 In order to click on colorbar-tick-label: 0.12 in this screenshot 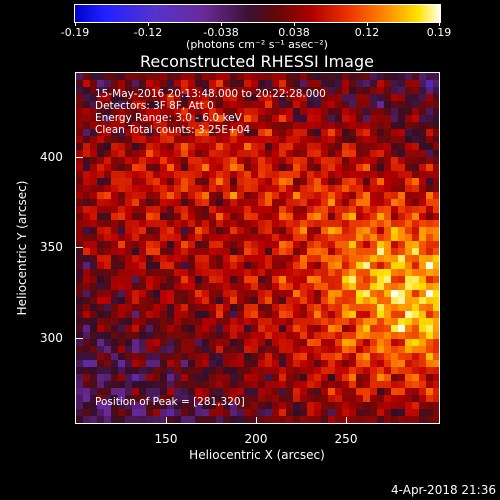, I will do `click(367, 32)`.